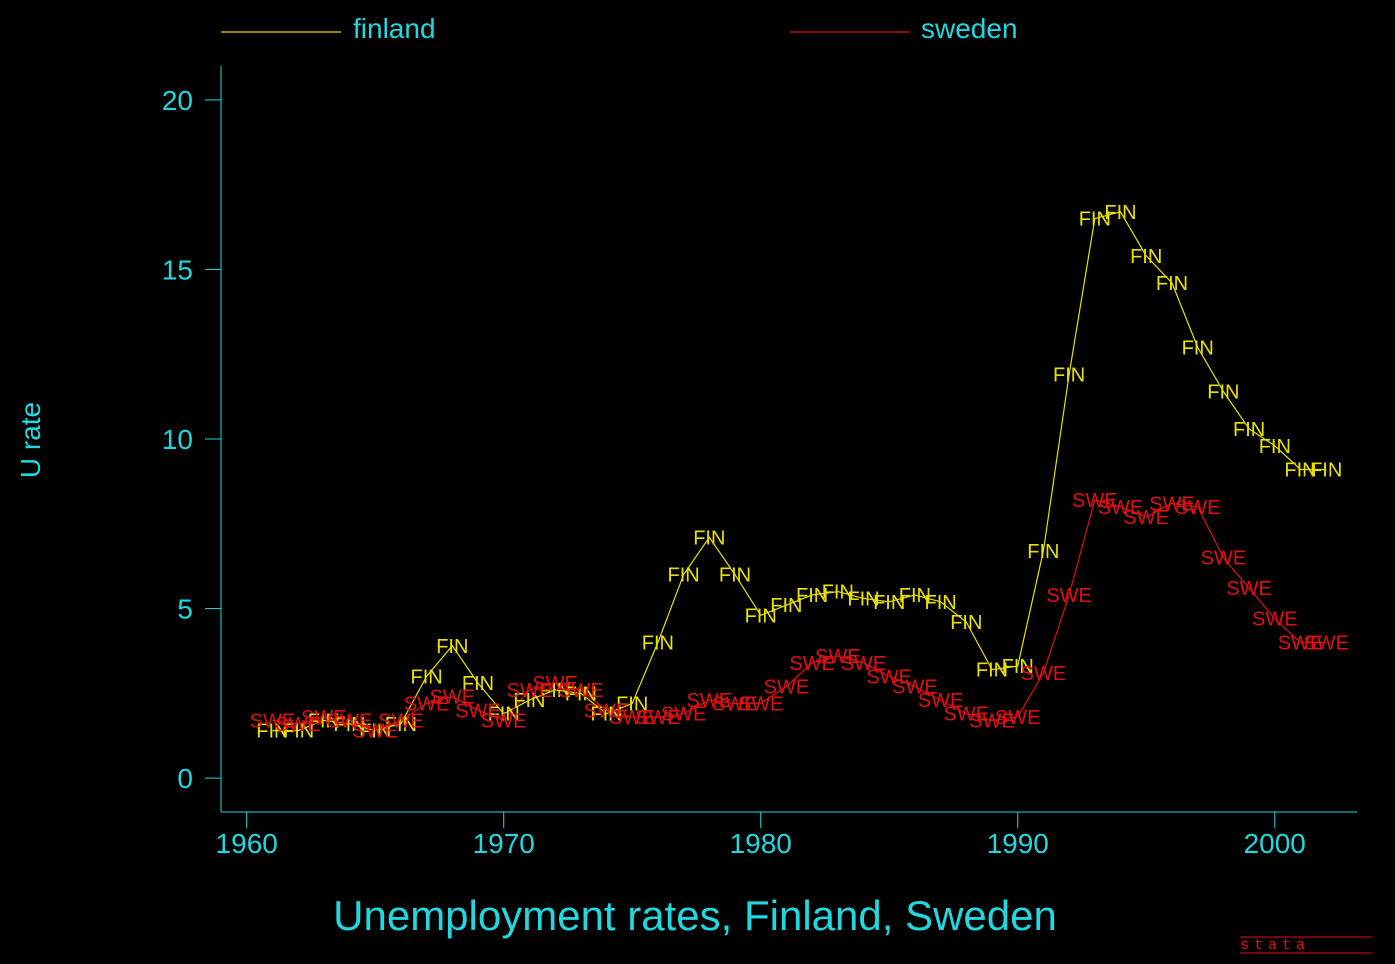 This screenshot has width=1395, height=964. I want to click on y-tick-label: 0, so click(185, 778).